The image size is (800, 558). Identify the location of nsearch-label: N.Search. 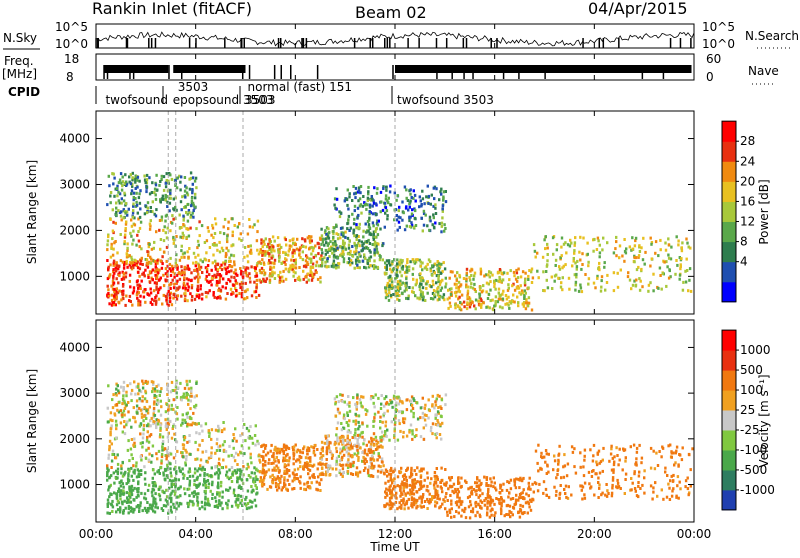
(772, 36).